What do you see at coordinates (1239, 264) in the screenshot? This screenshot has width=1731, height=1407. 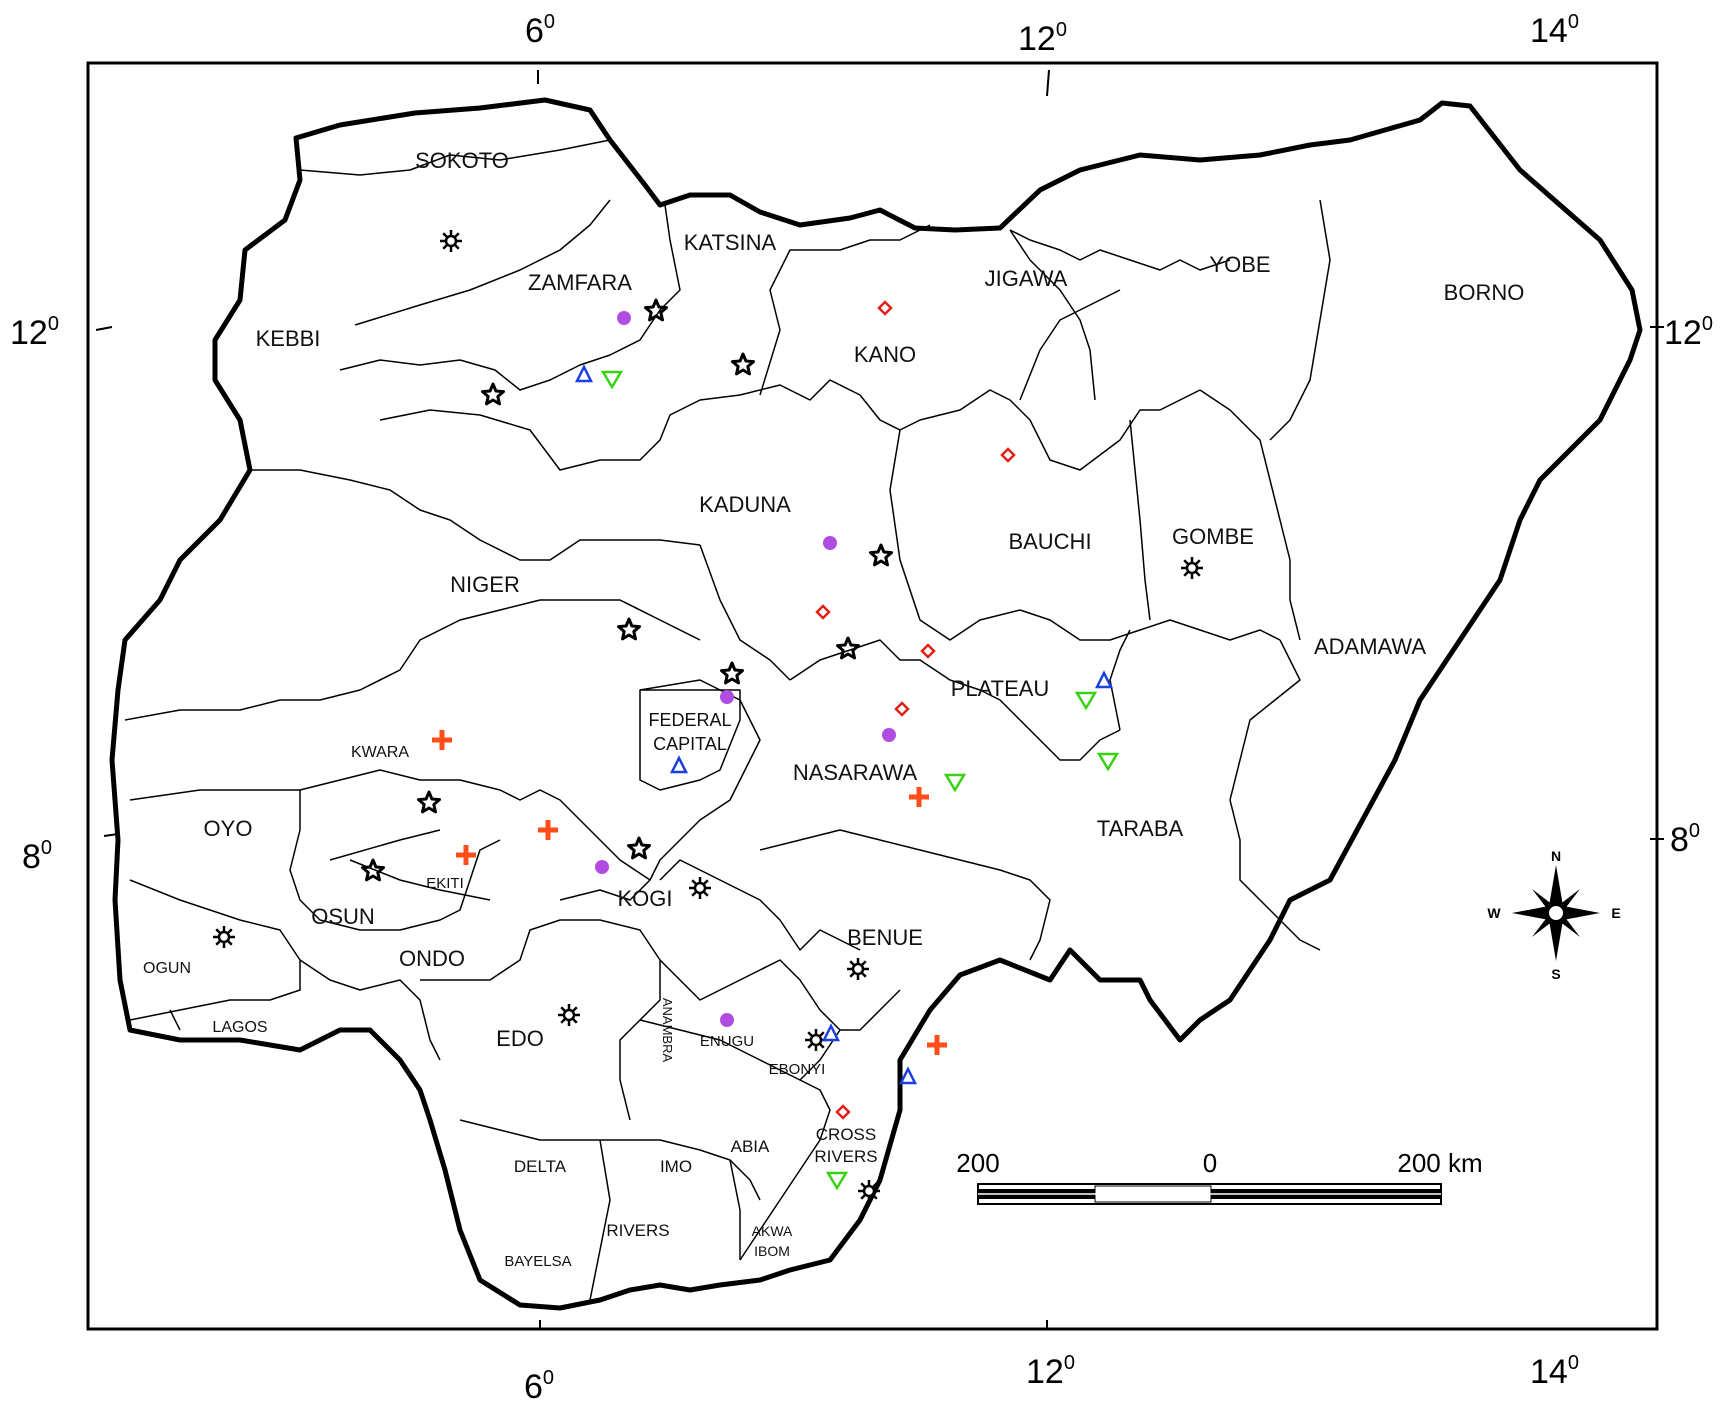 I see `state-label-yobe: YOBE` at bounding box center [1239, 264].